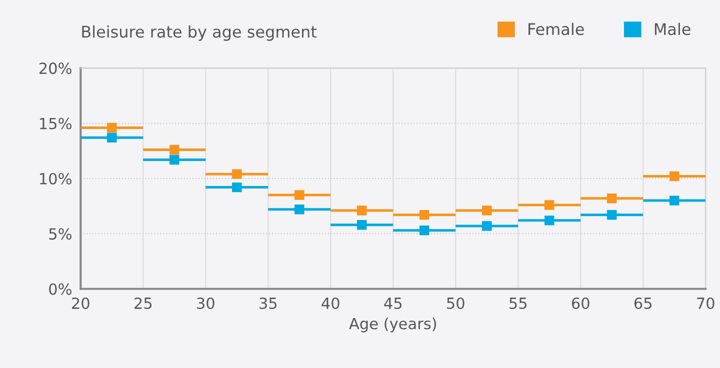 This screenshot has height=368, width=720. I want to click on y-tick-label: 5%, so click(60, 234).